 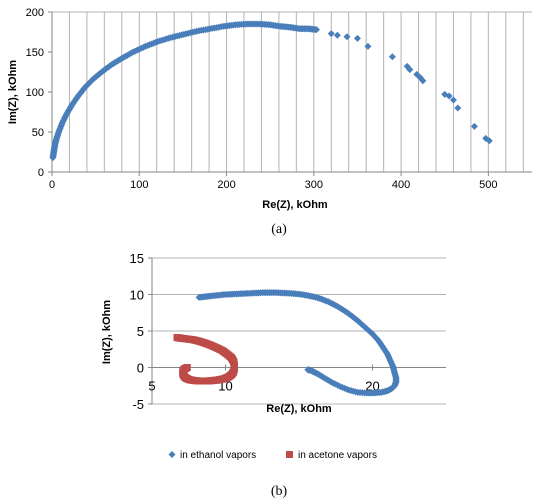 What do you see at coordinates (286, 343) in the screenshot?
I see `chart-b-series` at bounding box center [286, 343].